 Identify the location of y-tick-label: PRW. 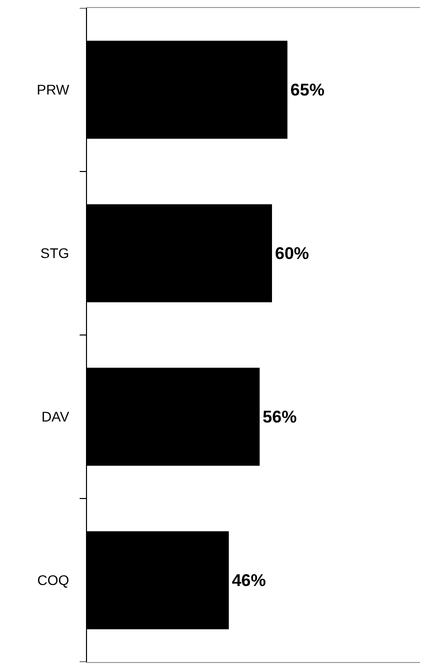
(53, 90).